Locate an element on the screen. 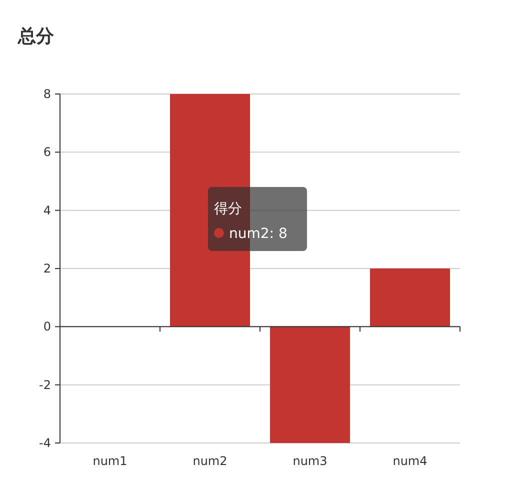  y-tick-label: 4 is located at coordinates (47, 210).